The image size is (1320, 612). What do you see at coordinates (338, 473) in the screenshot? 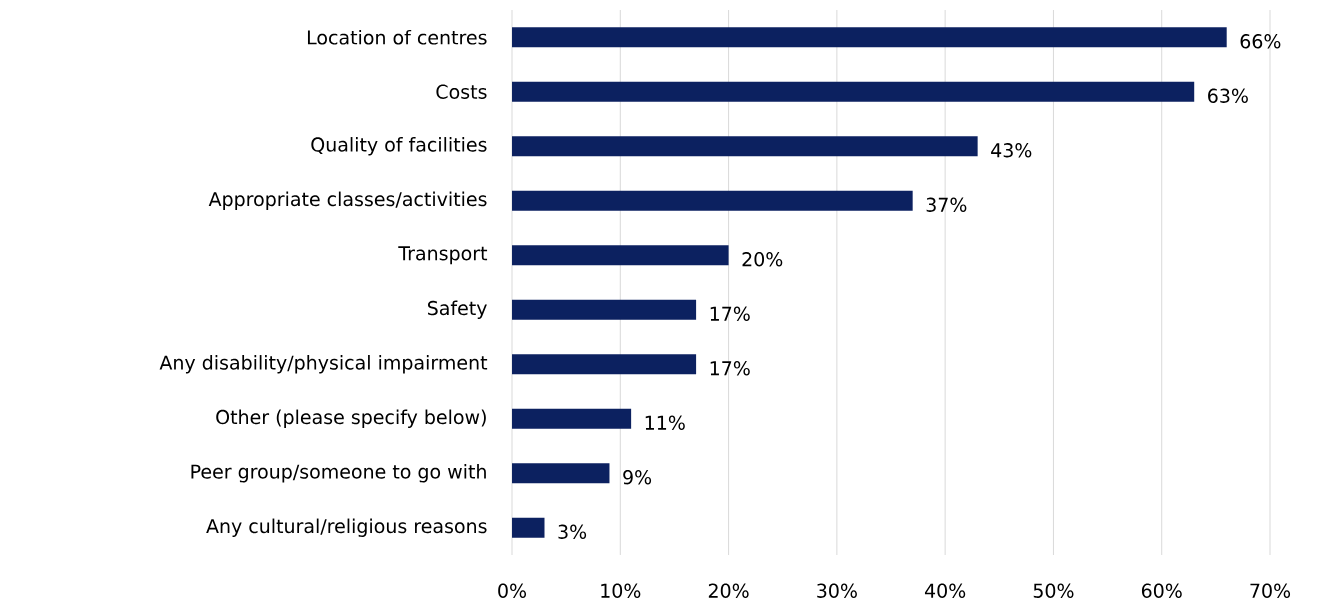
I see `y-tick-label: Peer group/someone to go with` at bounding box center [338, 473].